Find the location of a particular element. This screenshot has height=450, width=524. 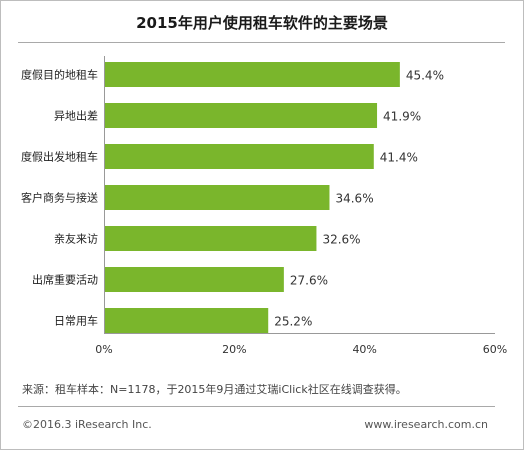

value-label: 41.9% is located at coordinates (402, 117).